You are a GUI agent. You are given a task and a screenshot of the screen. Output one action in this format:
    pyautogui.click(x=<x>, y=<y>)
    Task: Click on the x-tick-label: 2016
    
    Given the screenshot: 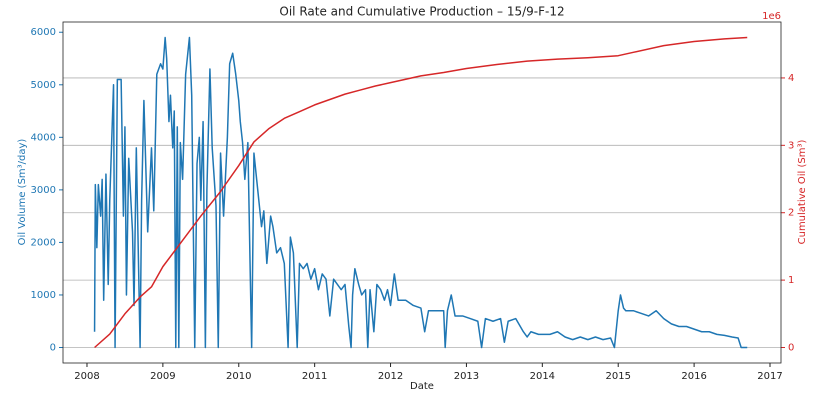 What is the action you would take?
    pyautogui.click(x=693, y=376)
    